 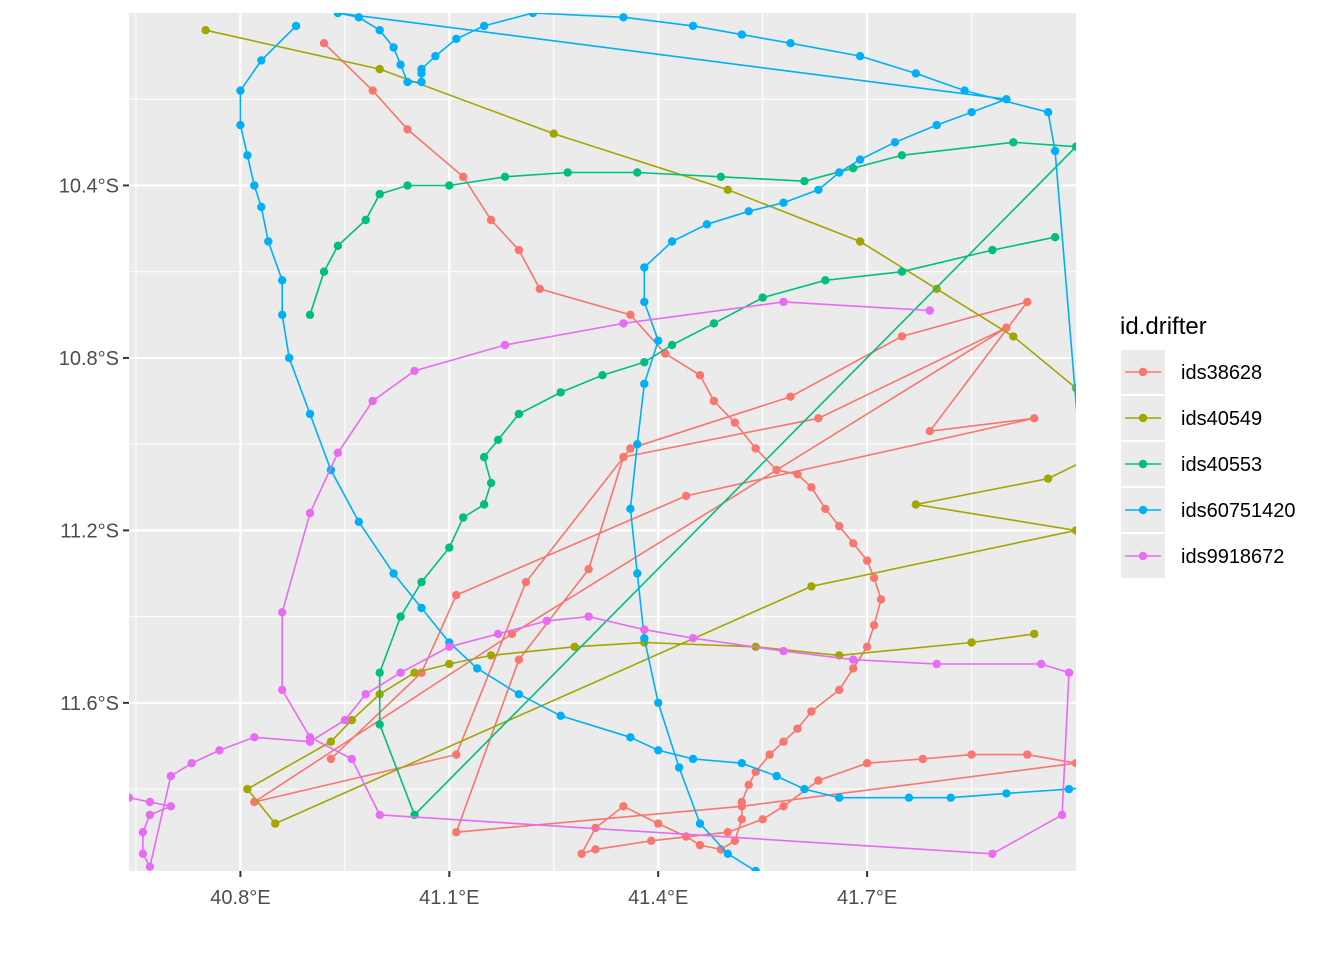 What do you see at coordinates (89, 531) in the screenshot?
I see `y-tick-label: 11.2°S` at bounding box center [89, 531].